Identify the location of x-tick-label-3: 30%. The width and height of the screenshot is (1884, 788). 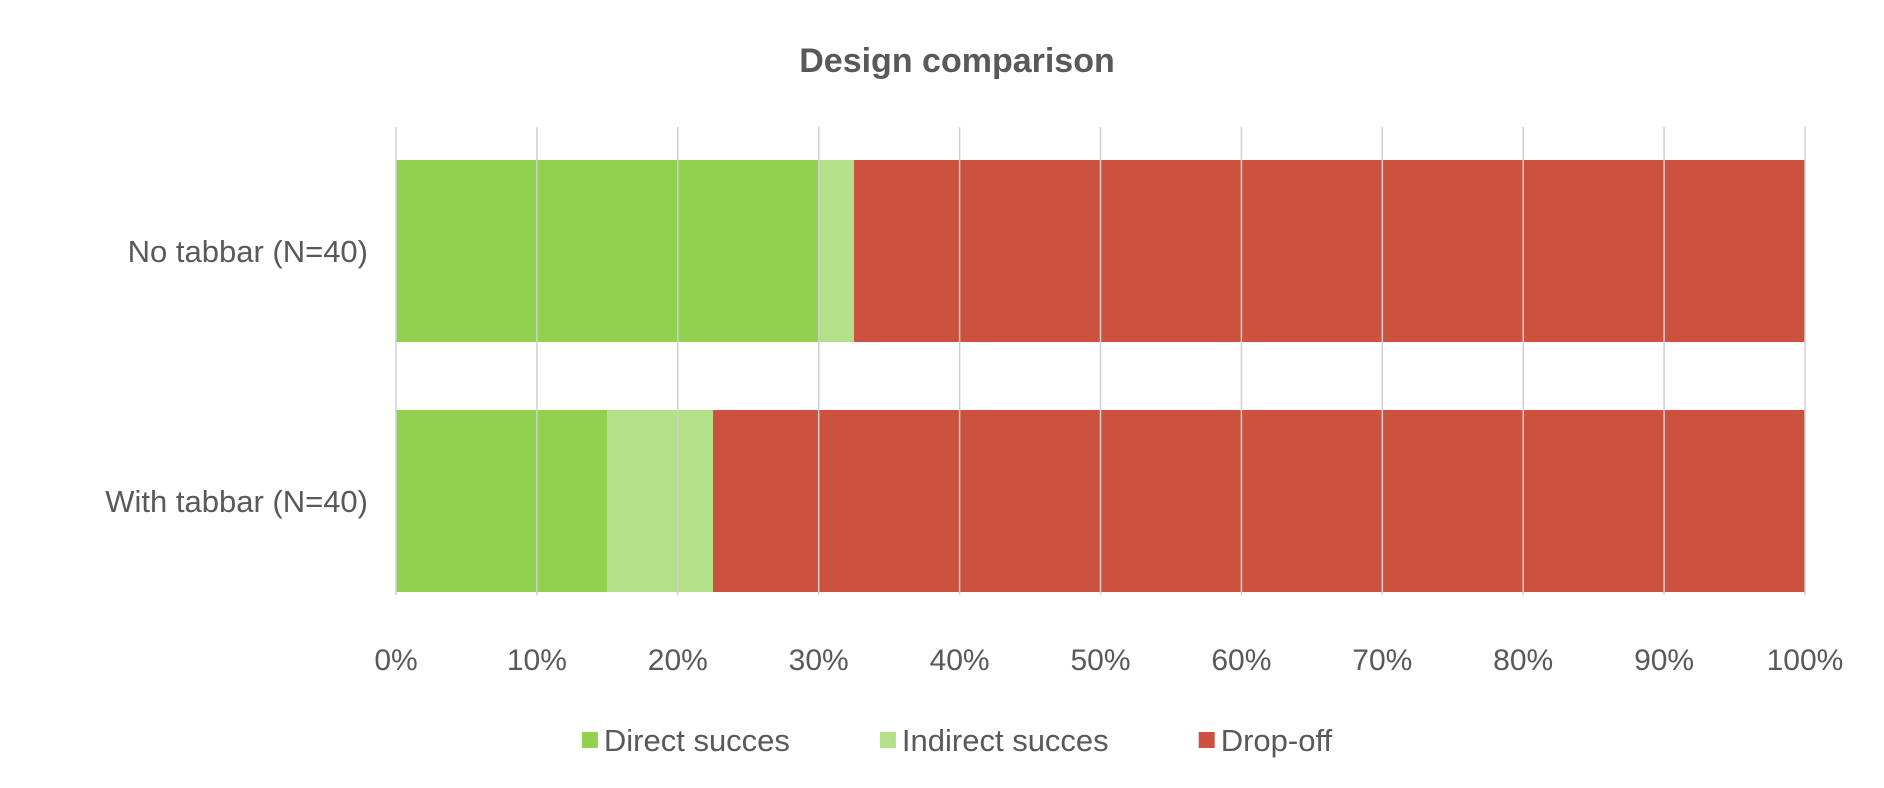
(819, 660).